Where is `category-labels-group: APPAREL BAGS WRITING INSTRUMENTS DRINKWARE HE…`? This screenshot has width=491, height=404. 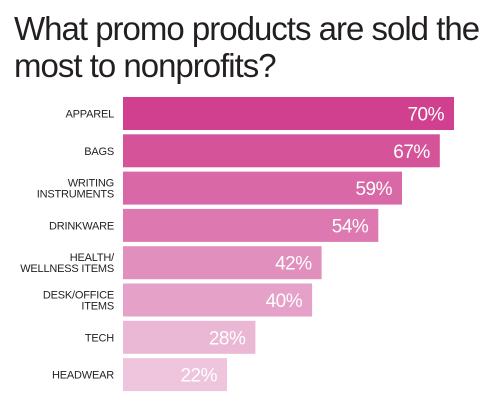 category-labels-group: APPAREL BAGS WRITING INSTRUMENTS DRINKWARE HE… is located at coordinates (67, 245).